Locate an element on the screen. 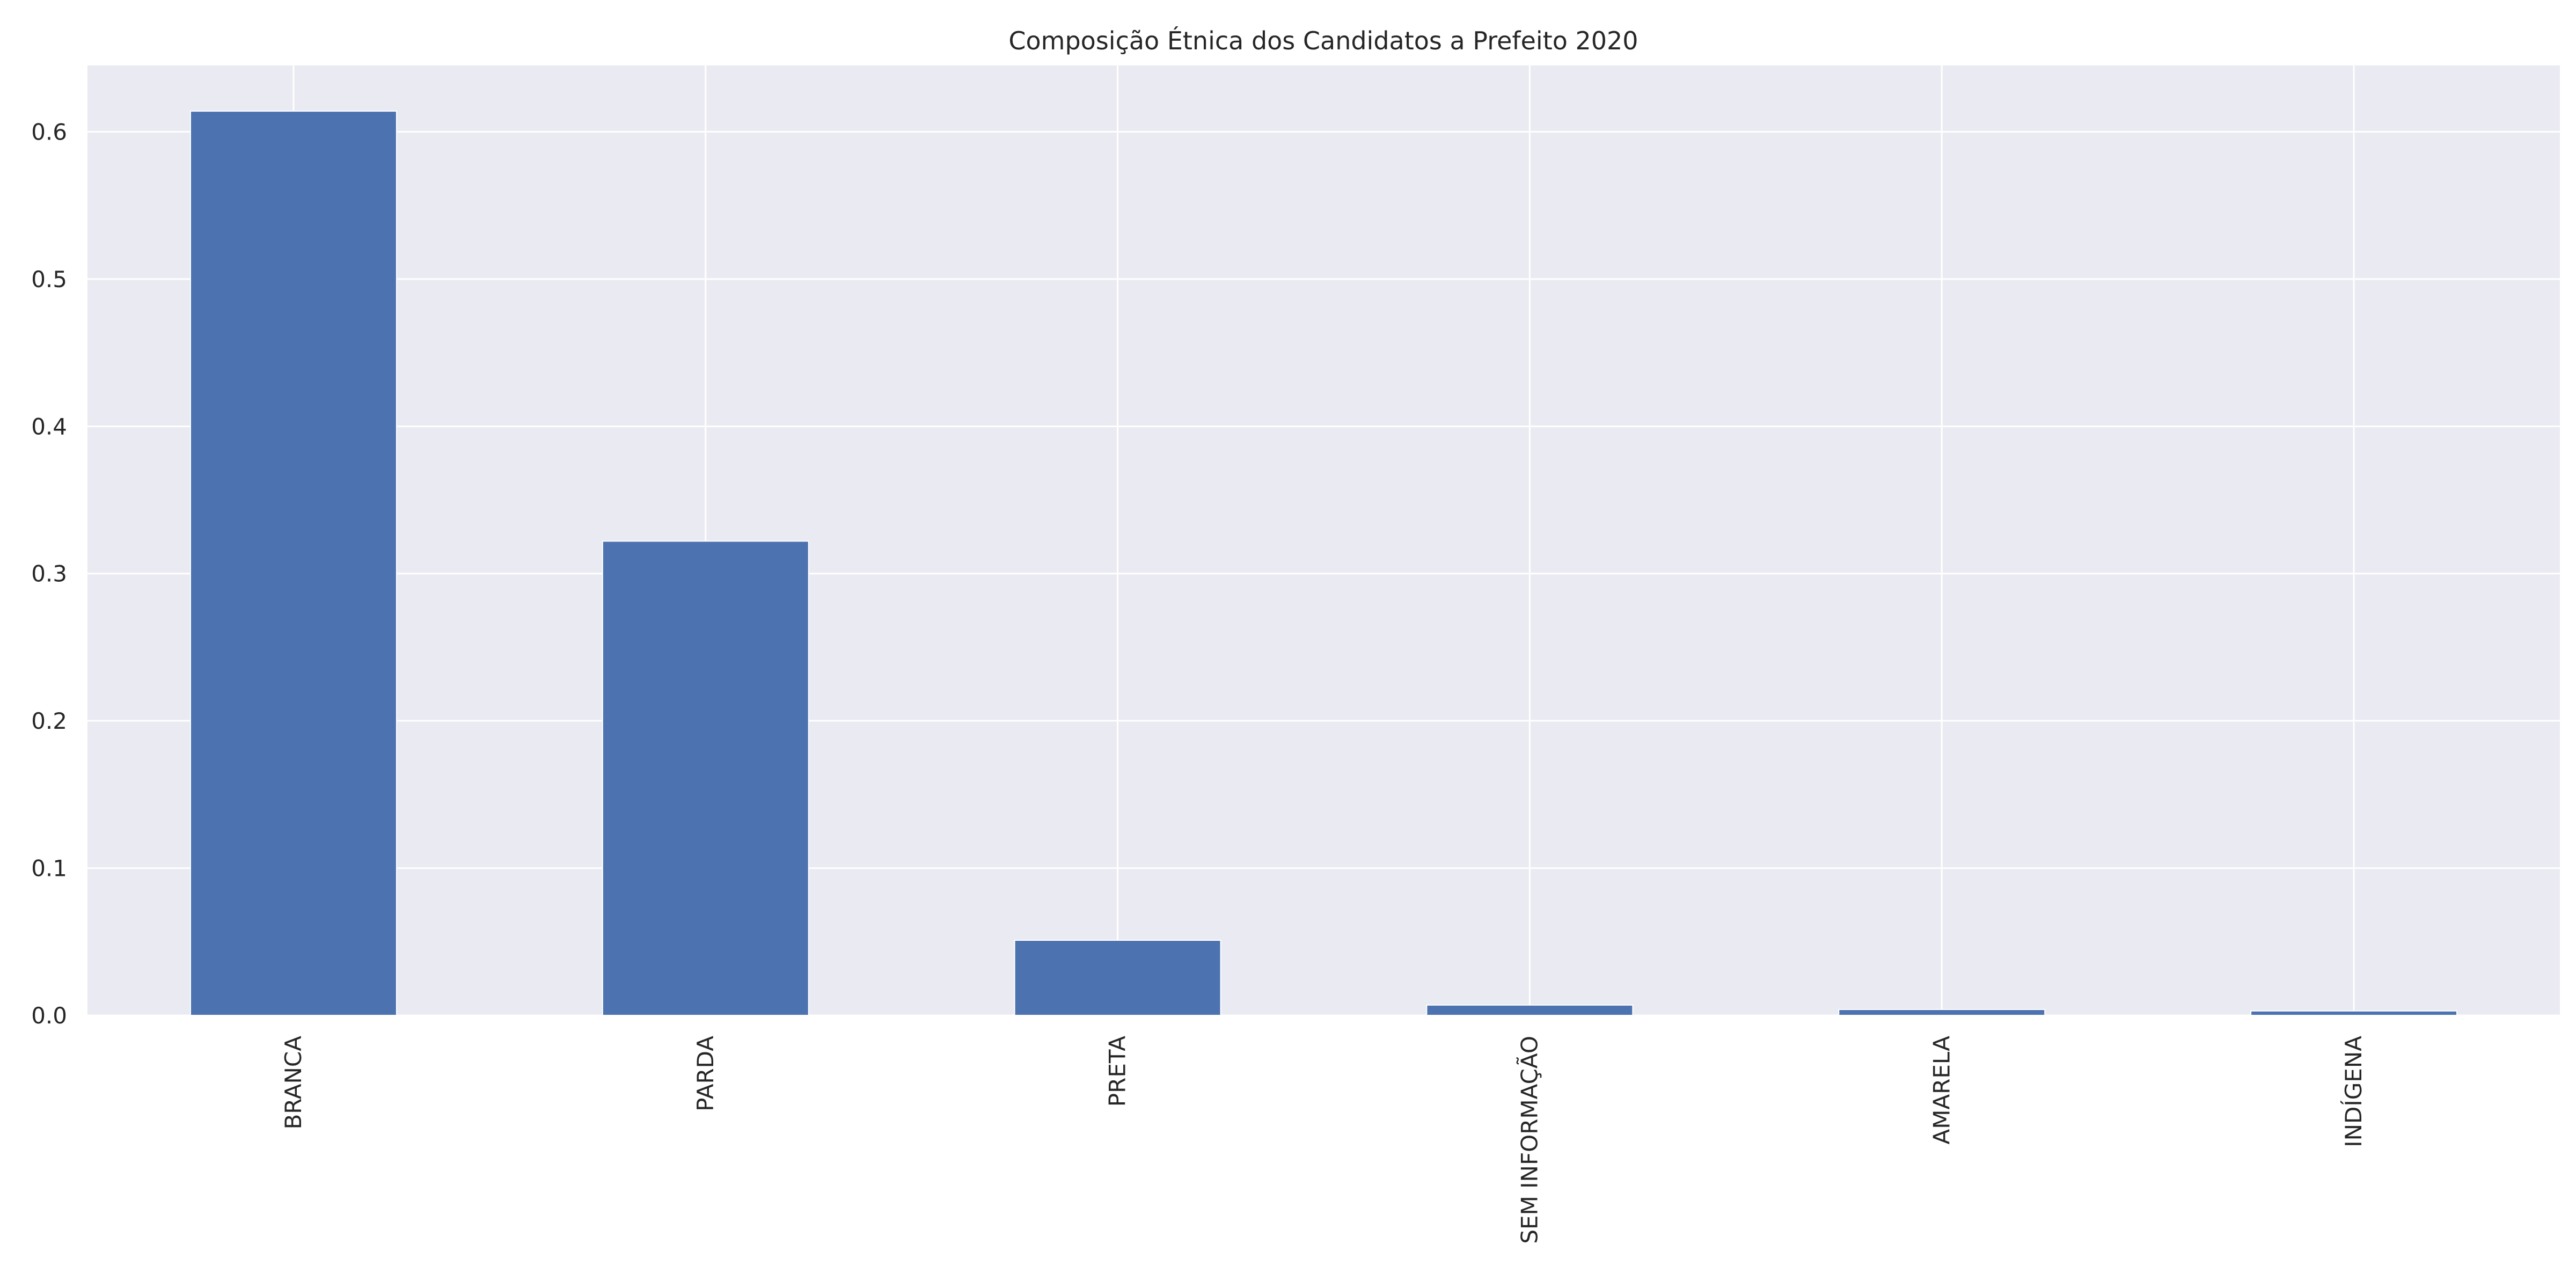 This screenshot has height=1288, width=2576. y-tick-label: 0.3 is located at coordinates (49, 574).